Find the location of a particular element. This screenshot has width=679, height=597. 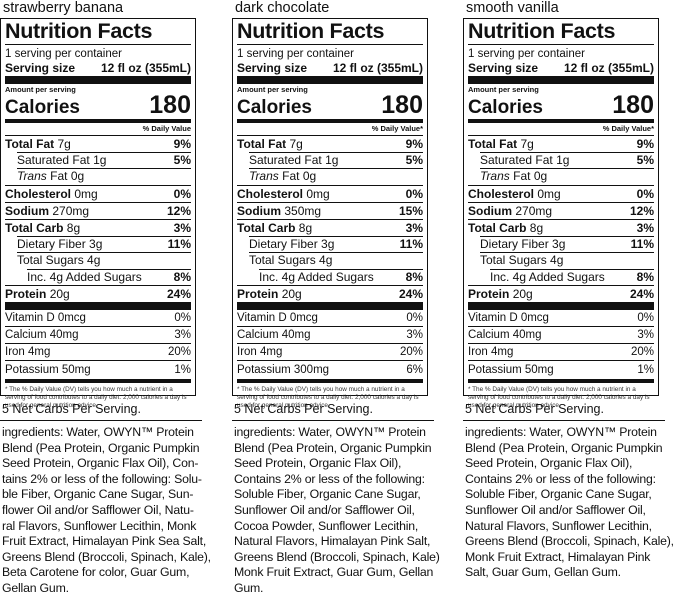

nutrient-name: Calcium 40mg is located at coordinates (505, 335).